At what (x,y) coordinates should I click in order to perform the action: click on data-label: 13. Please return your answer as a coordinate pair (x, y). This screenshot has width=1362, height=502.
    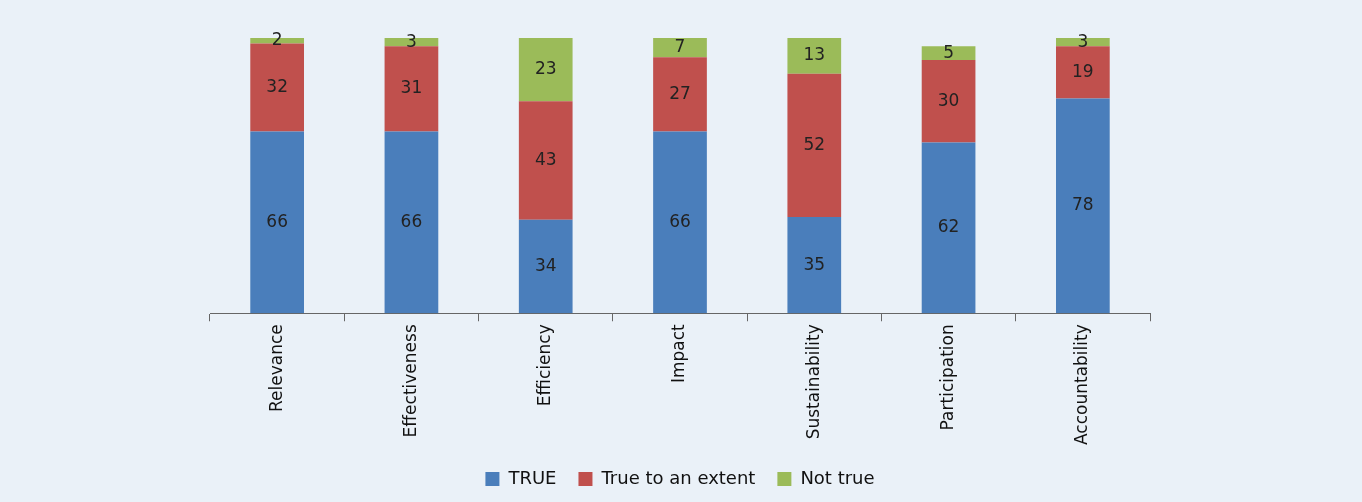
    Looking at the image, I should click on (814, 54).